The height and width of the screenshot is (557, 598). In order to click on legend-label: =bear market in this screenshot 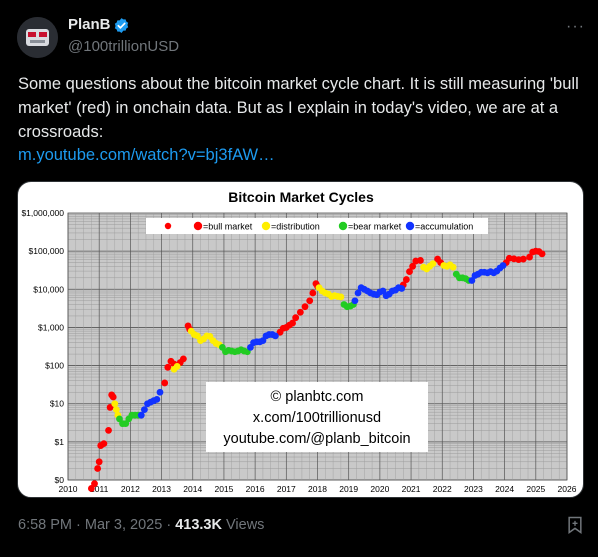, I will do `click(375, 227)`.